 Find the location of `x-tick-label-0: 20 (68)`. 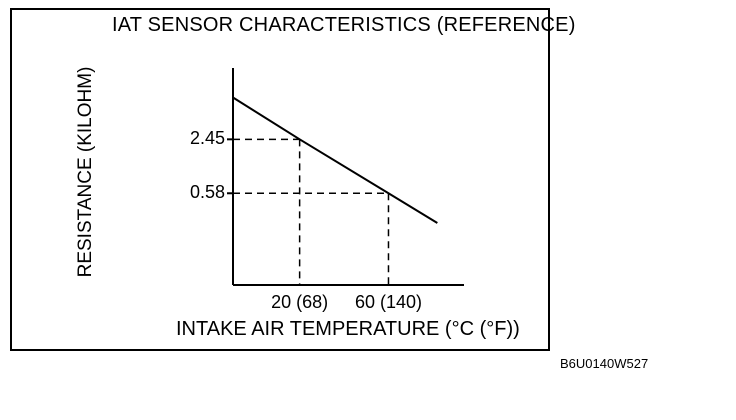

x-tick-label-0: 20 (68) is located at coordinates (300, 302).